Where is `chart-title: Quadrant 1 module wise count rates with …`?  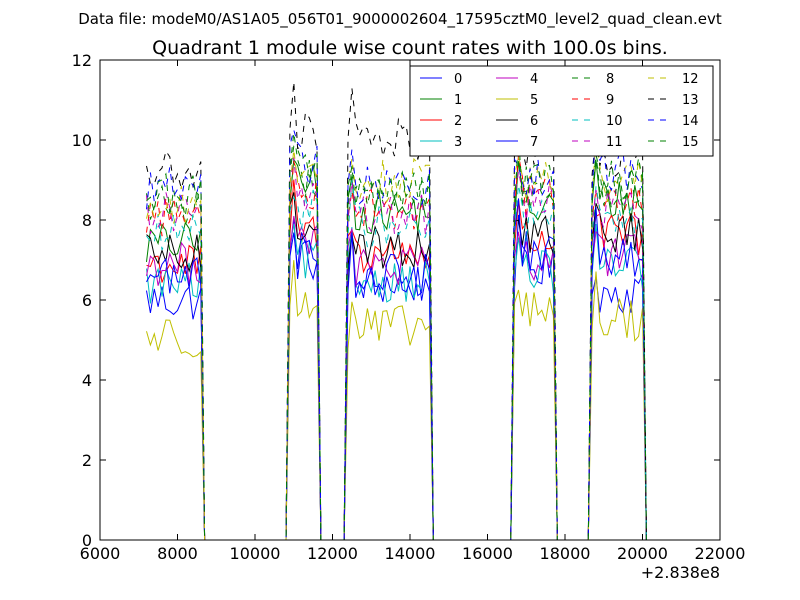
chart-title: Quadrant 1 module wise count rates with … is located at coordinates (410, 48).